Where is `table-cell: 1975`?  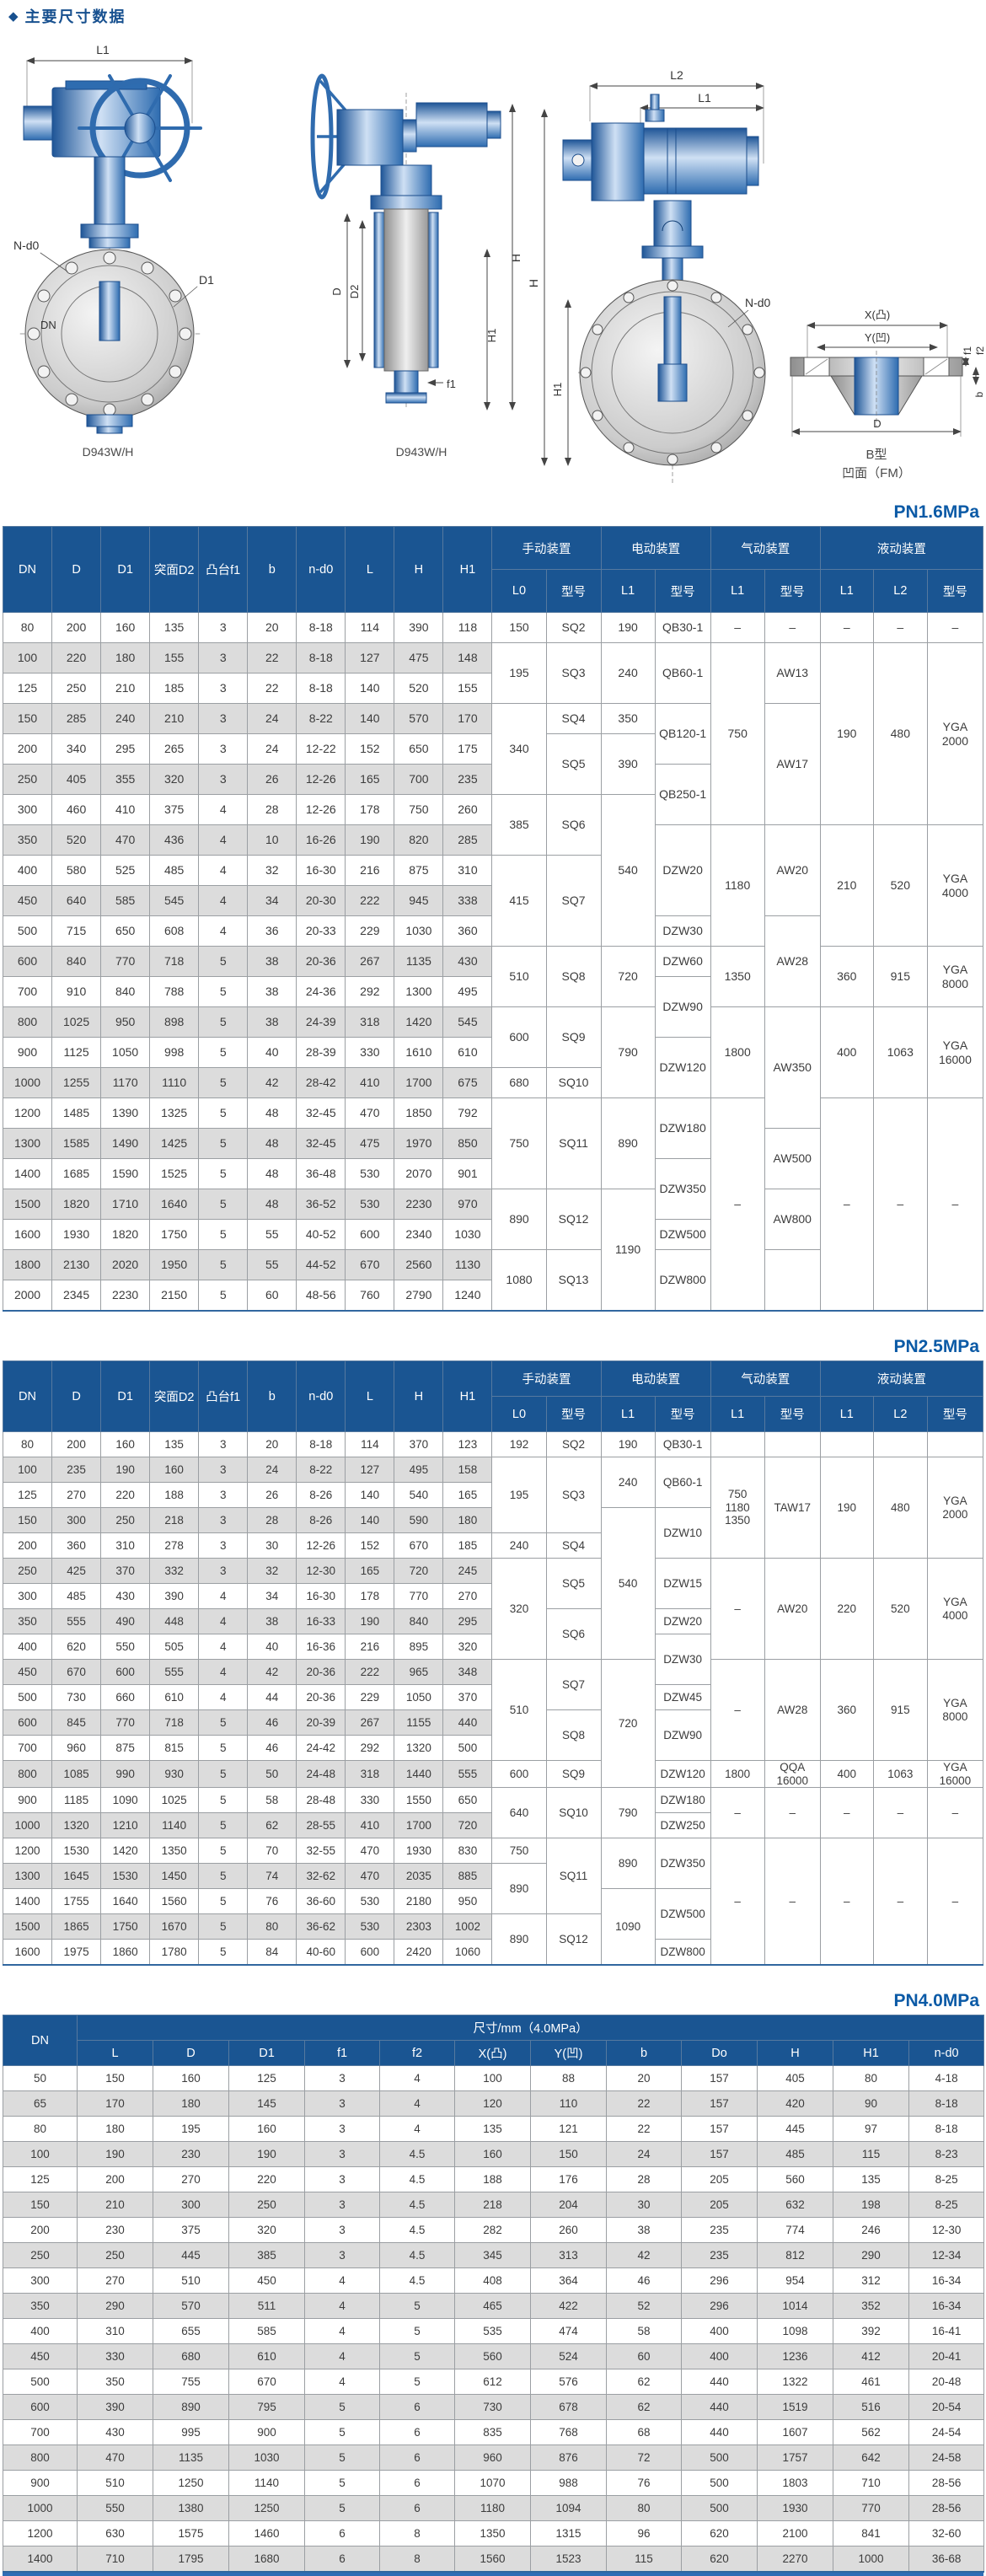
table-cell: 1975 is located at coordinates (76, 1952).